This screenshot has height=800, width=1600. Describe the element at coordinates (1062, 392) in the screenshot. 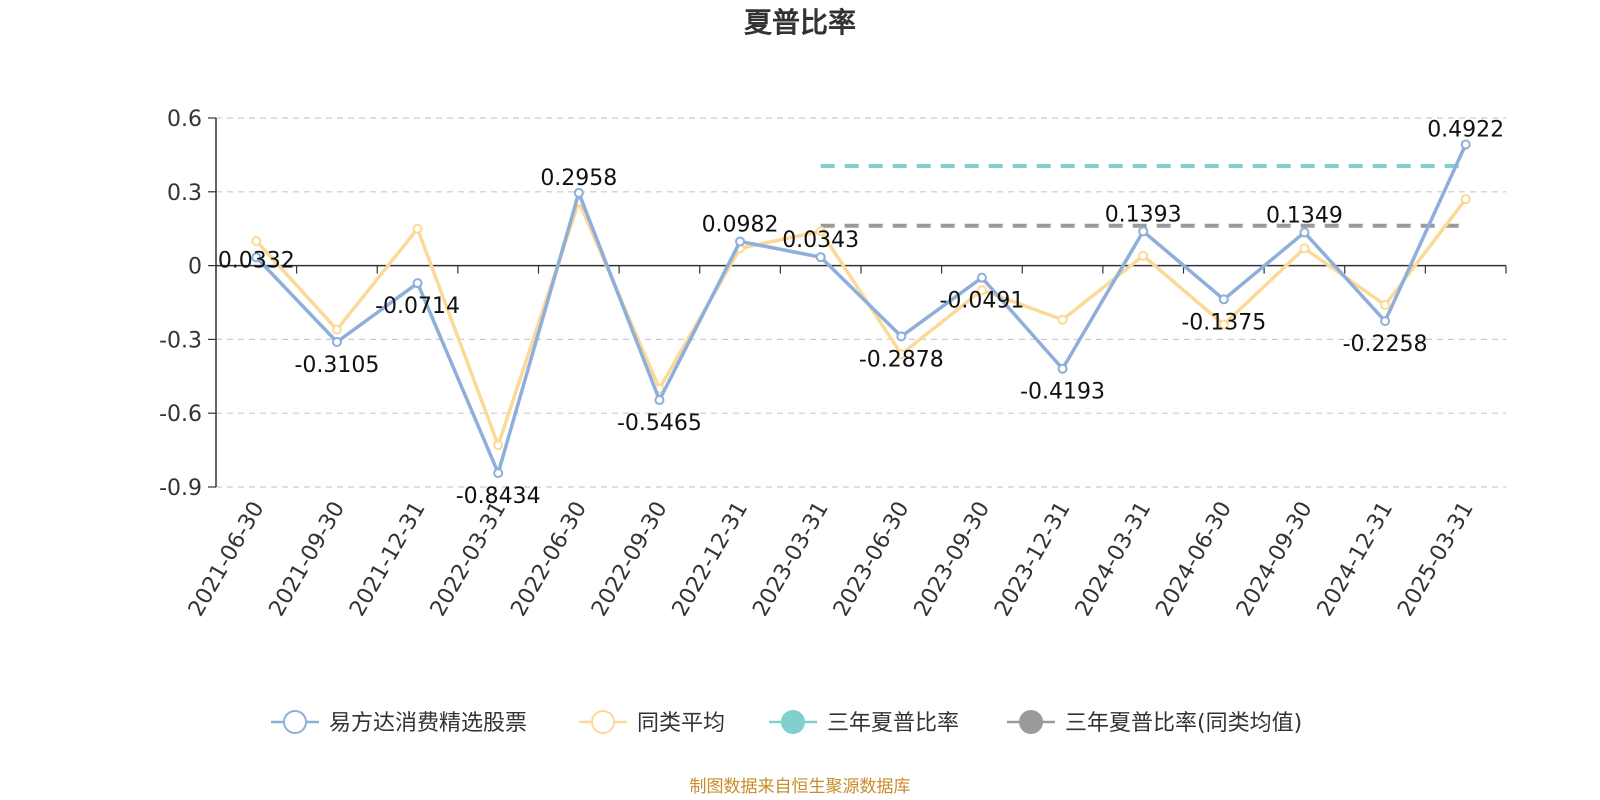

I see `data-label: -0.4193` at that location.